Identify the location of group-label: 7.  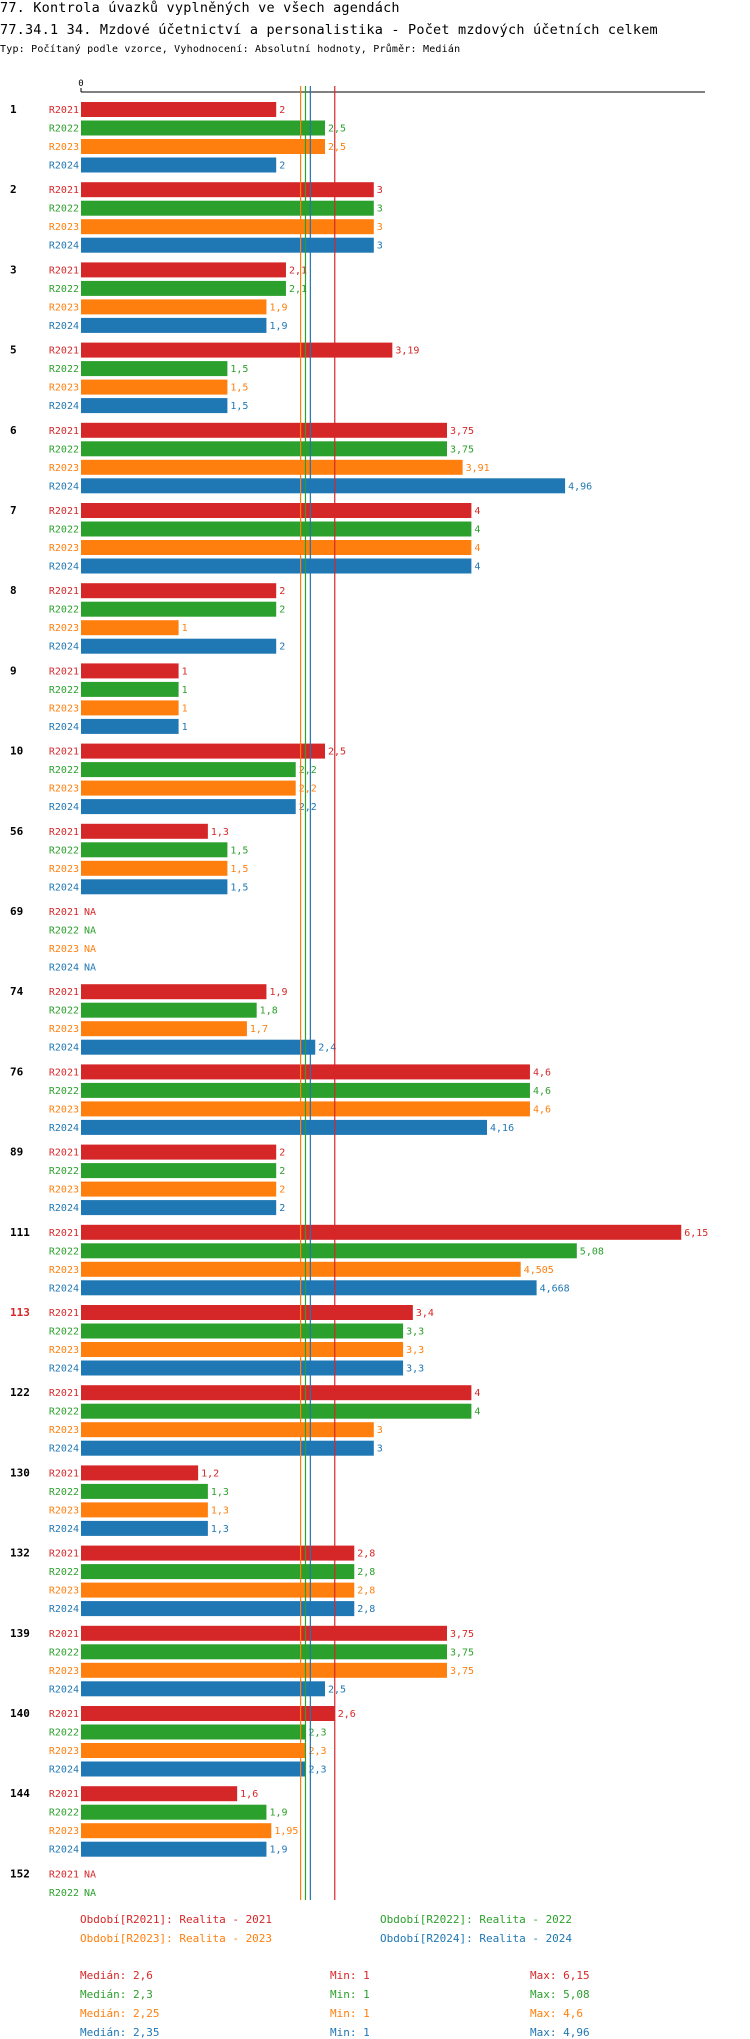
(13, 510).